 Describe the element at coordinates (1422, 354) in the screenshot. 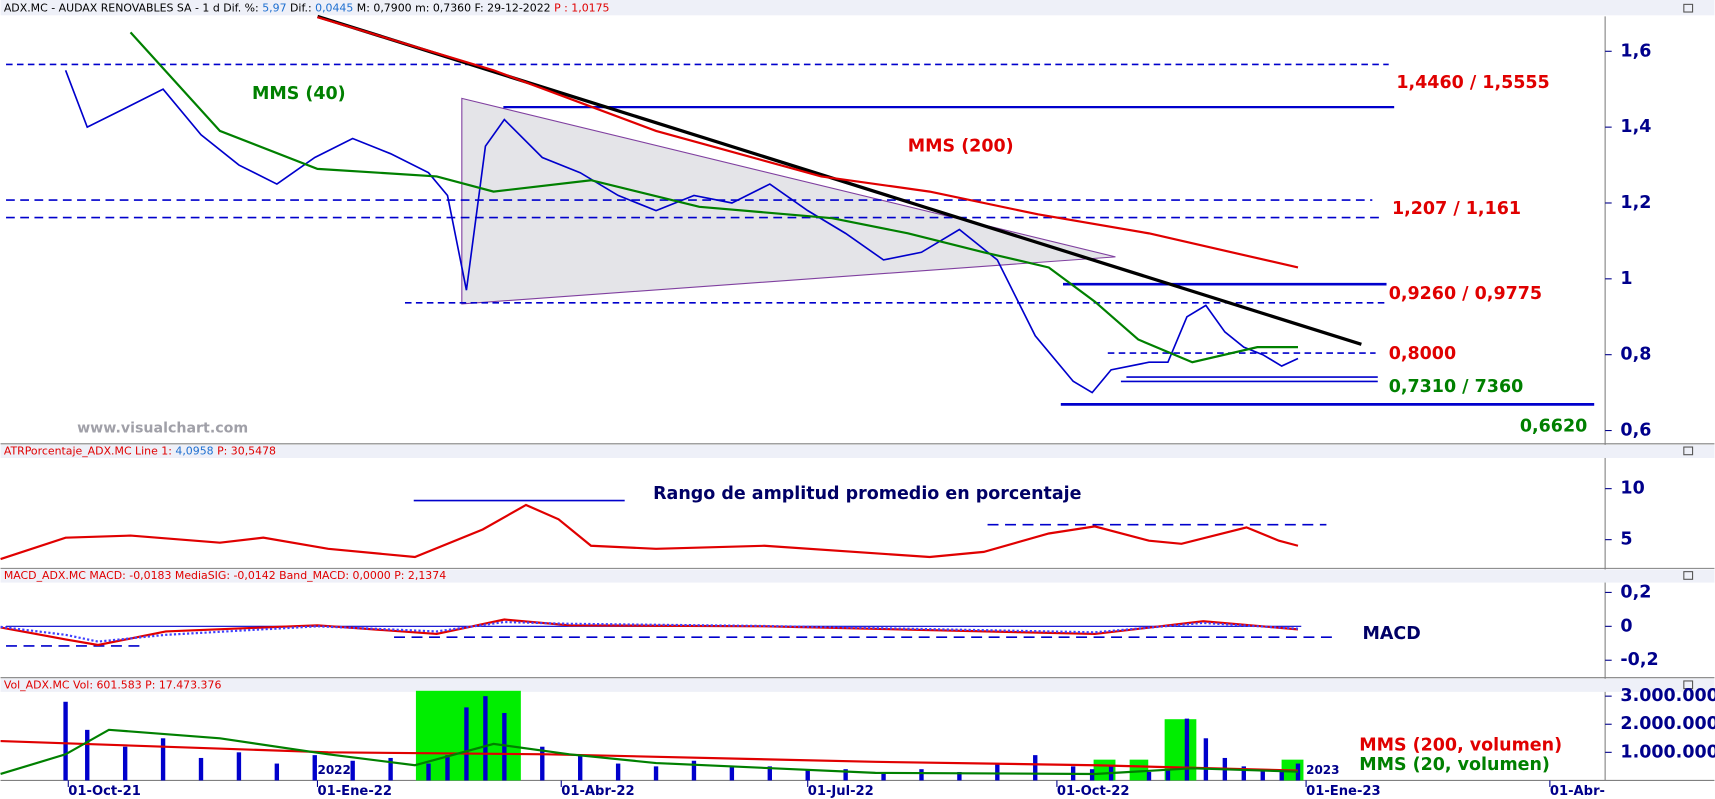

I see `annotation: 0,8000` at that location.